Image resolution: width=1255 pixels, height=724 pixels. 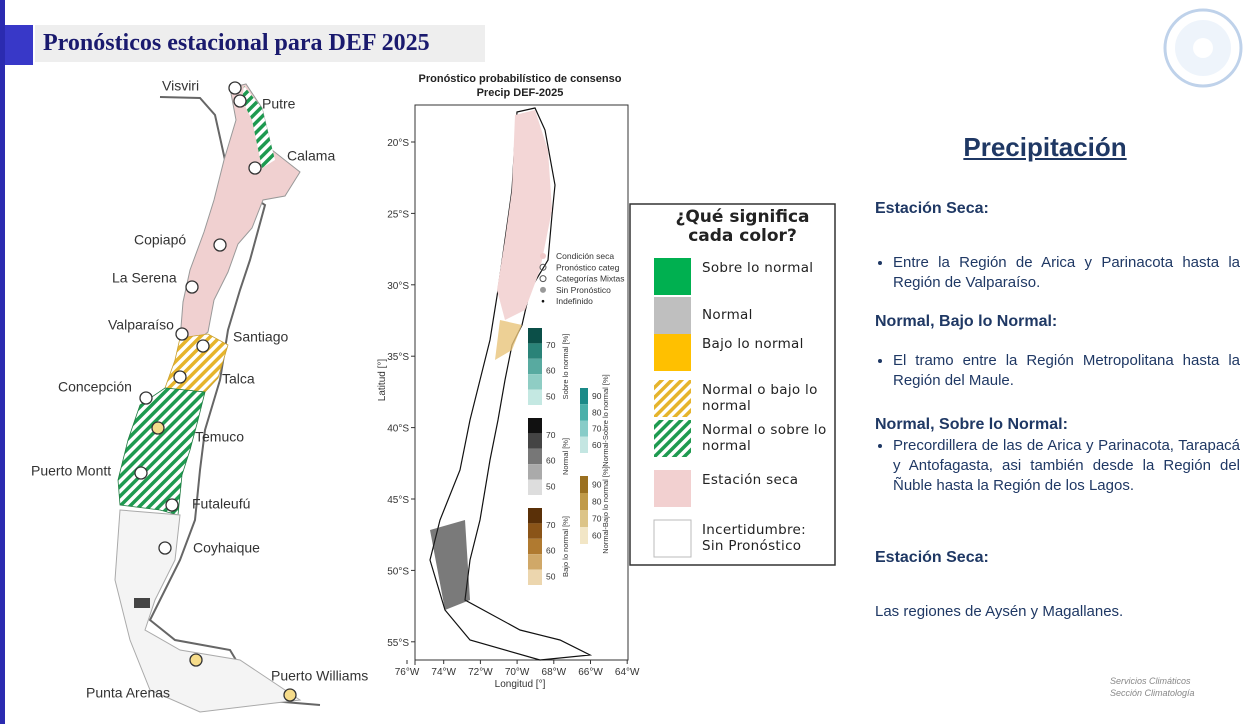 I want to click on key-swatches, so click(x=672, y=408).